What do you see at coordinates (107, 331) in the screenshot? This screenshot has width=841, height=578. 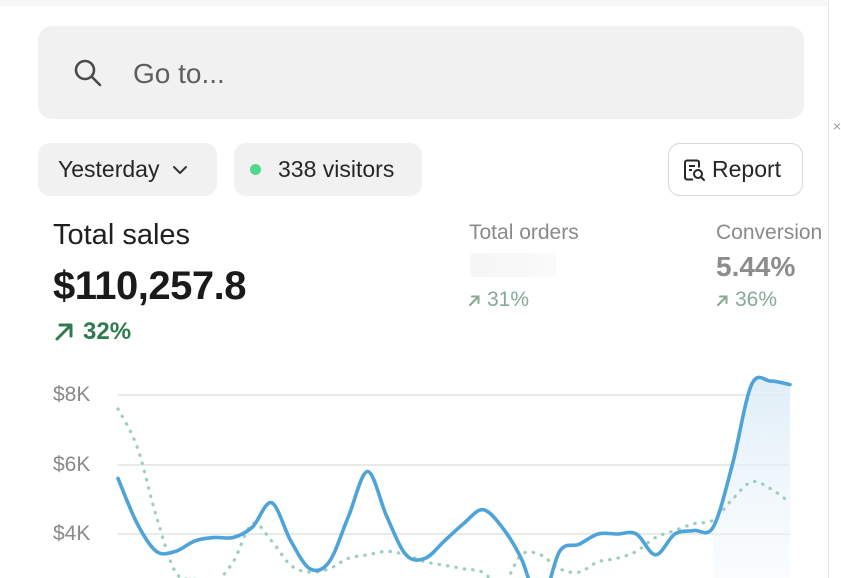 I see `total-sales-change-value: 32%` at bounding box center [107, 331].